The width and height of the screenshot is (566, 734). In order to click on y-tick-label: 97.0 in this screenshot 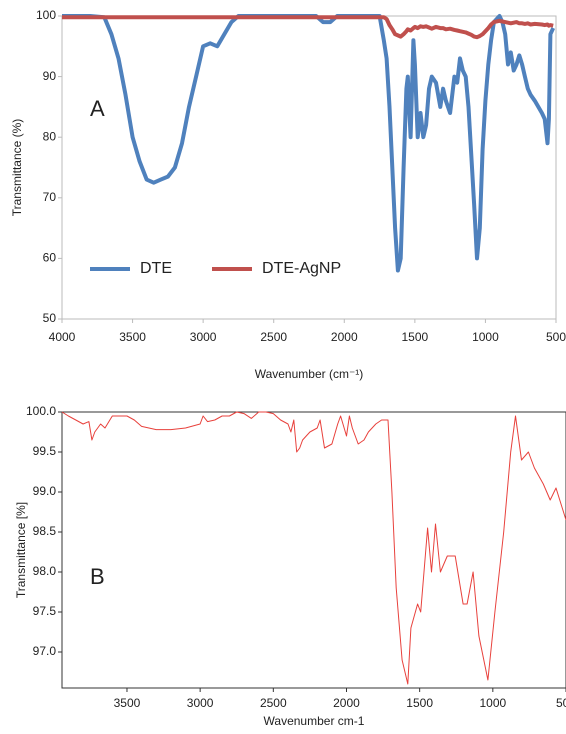, I will do `click(45, 651)`.